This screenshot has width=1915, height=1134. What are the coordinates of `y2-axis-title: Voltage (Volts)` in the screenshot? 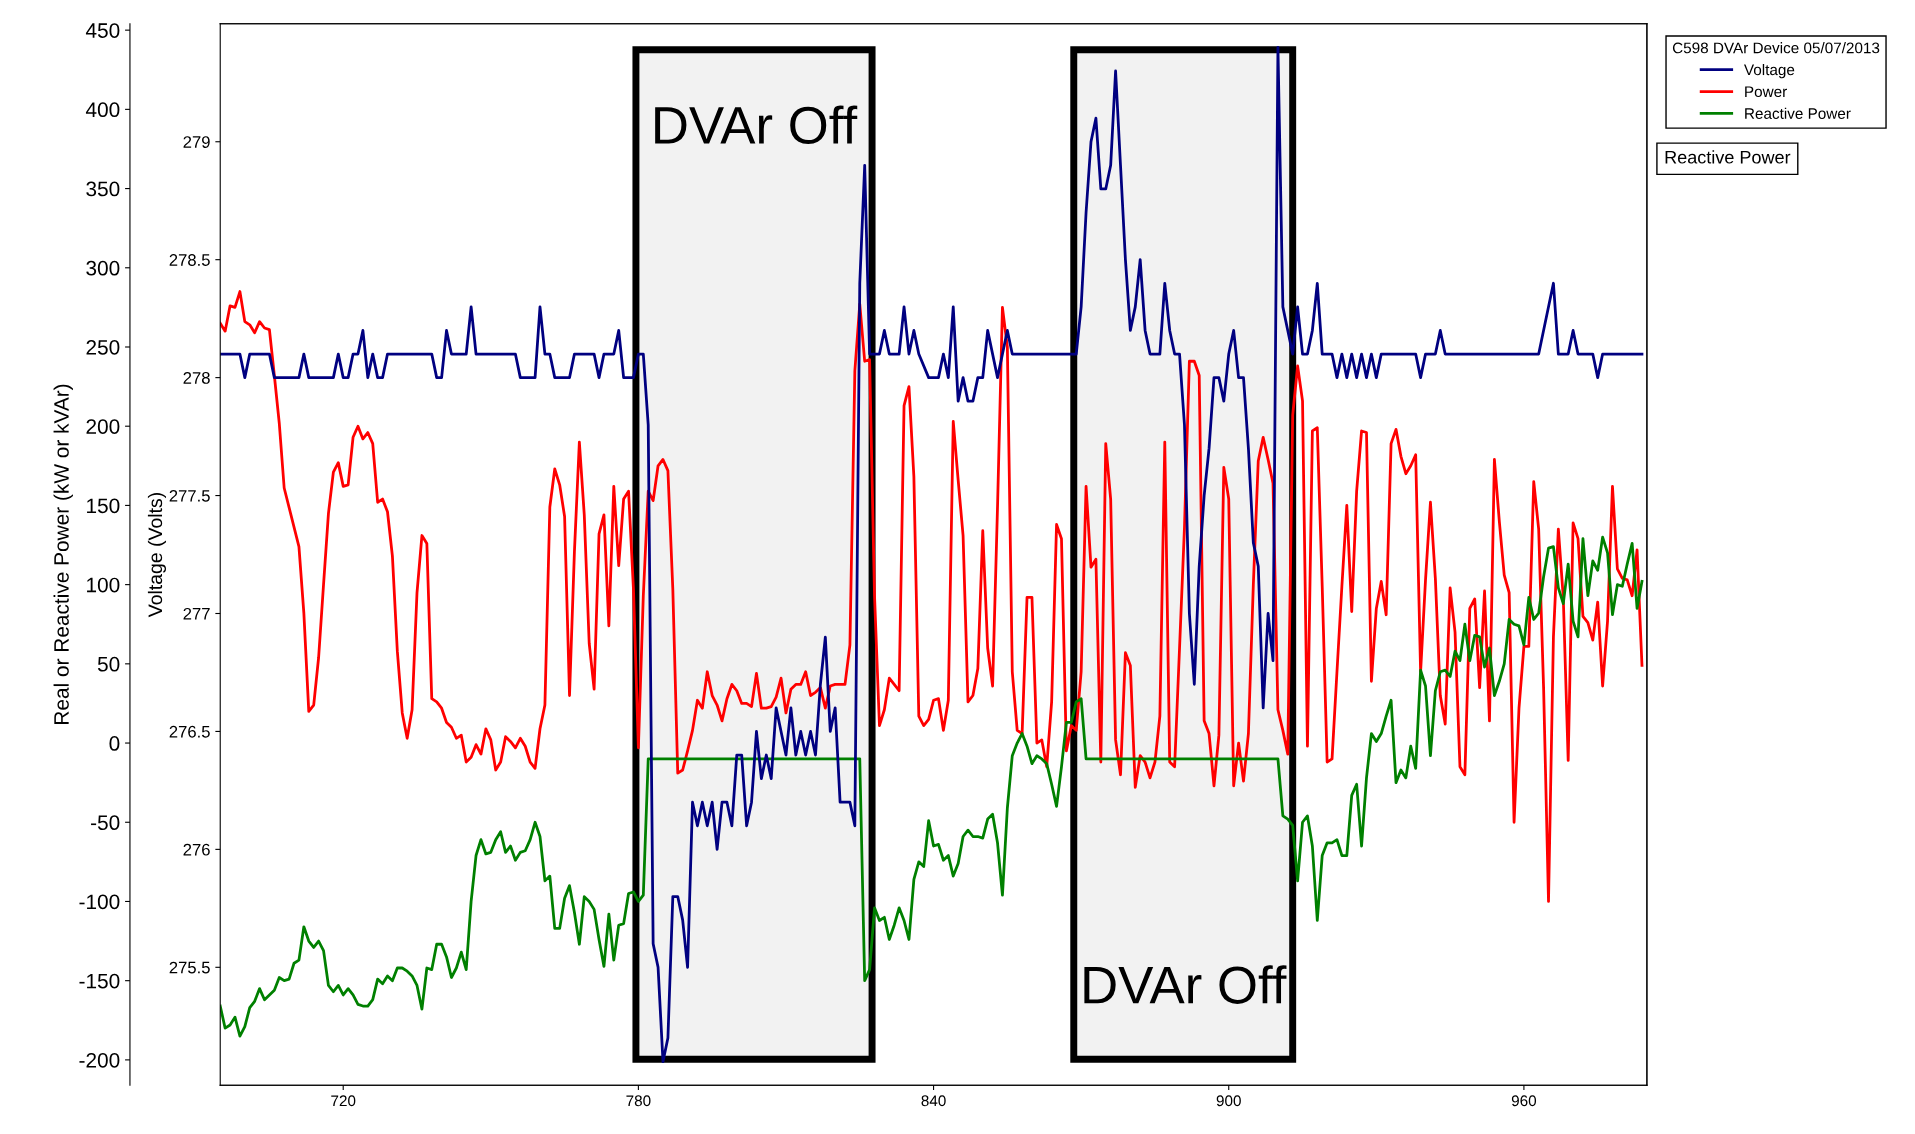 It's located at (157, 555).